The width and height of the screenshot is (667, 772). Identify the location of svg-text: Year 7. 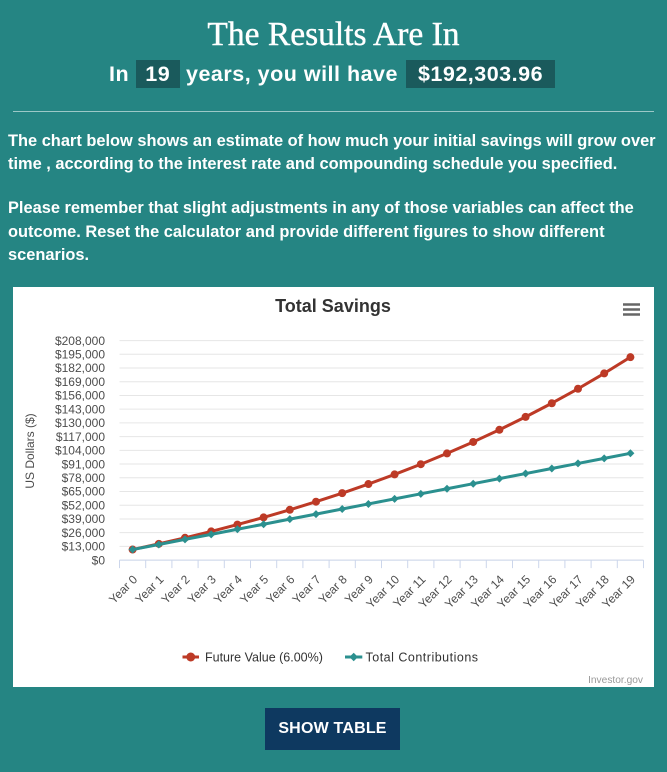
(306, 589).